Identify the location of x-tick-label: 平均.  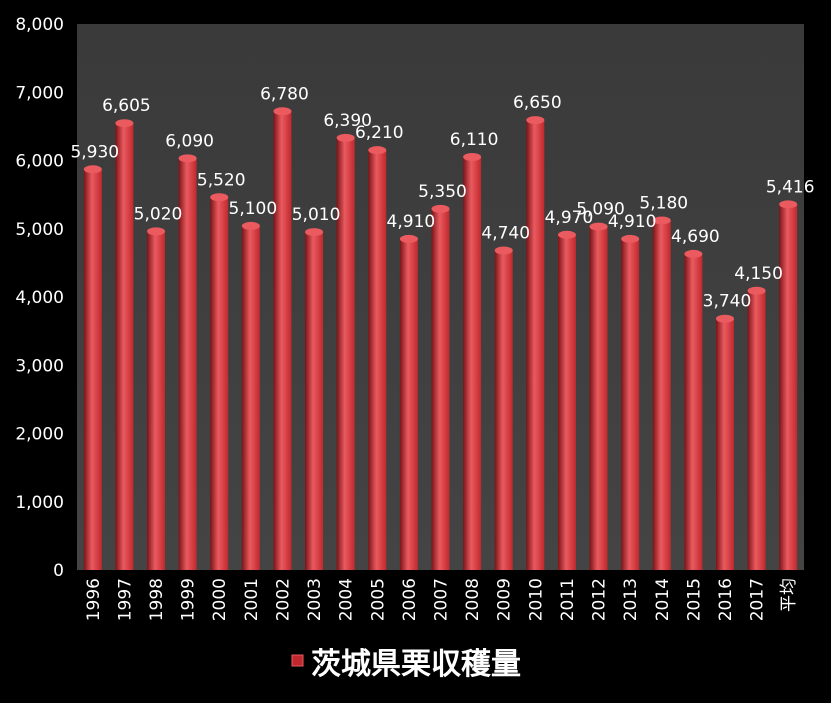
(789, 595).